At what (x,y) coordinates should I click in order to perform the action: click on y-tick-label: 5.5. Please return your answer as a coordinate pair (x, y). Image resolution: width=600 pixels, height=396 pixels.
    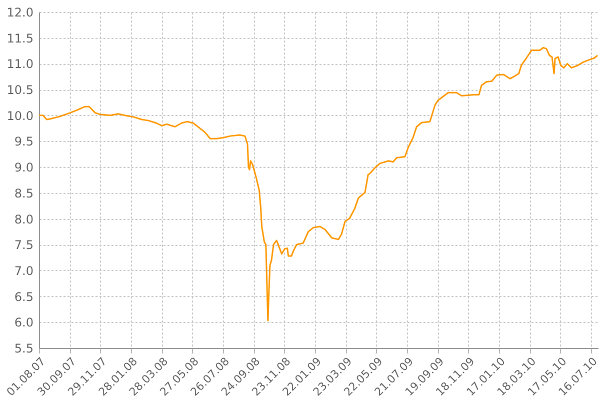
    Looking at the image, I should click on (24, 349).